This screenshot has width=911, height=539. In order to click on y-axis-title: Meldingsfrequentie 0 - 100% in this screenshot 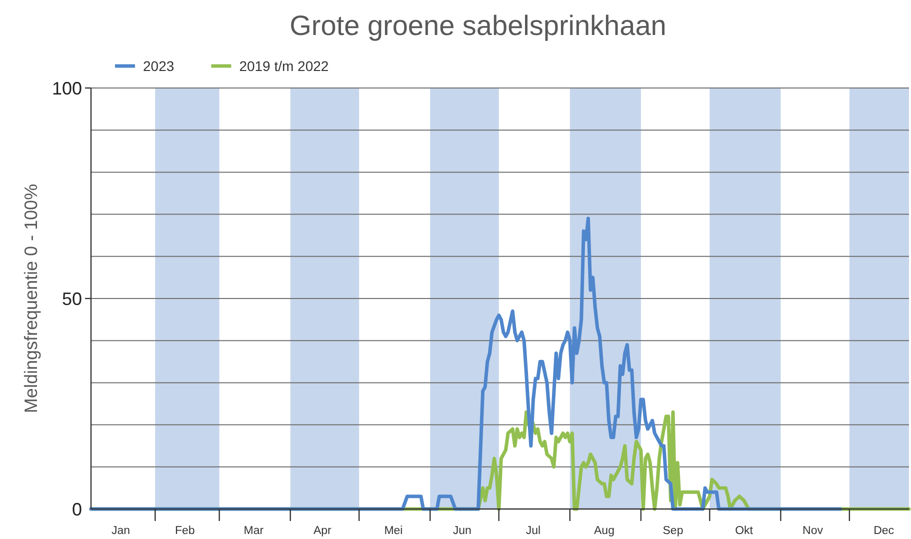, I will do `click(31, 299)`.